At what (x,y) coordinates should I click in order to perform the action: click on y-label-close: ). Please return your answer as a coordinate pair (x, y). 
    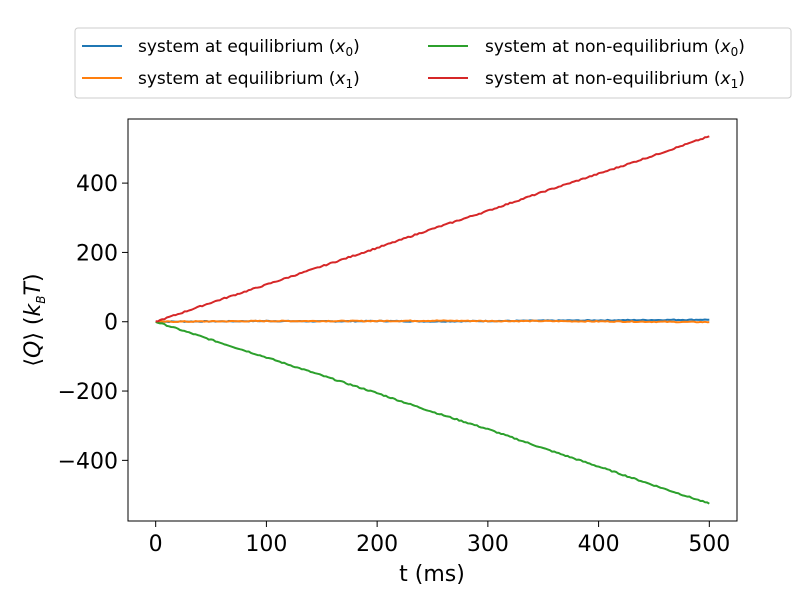
    Looking at the image, I should click on (33, 277).